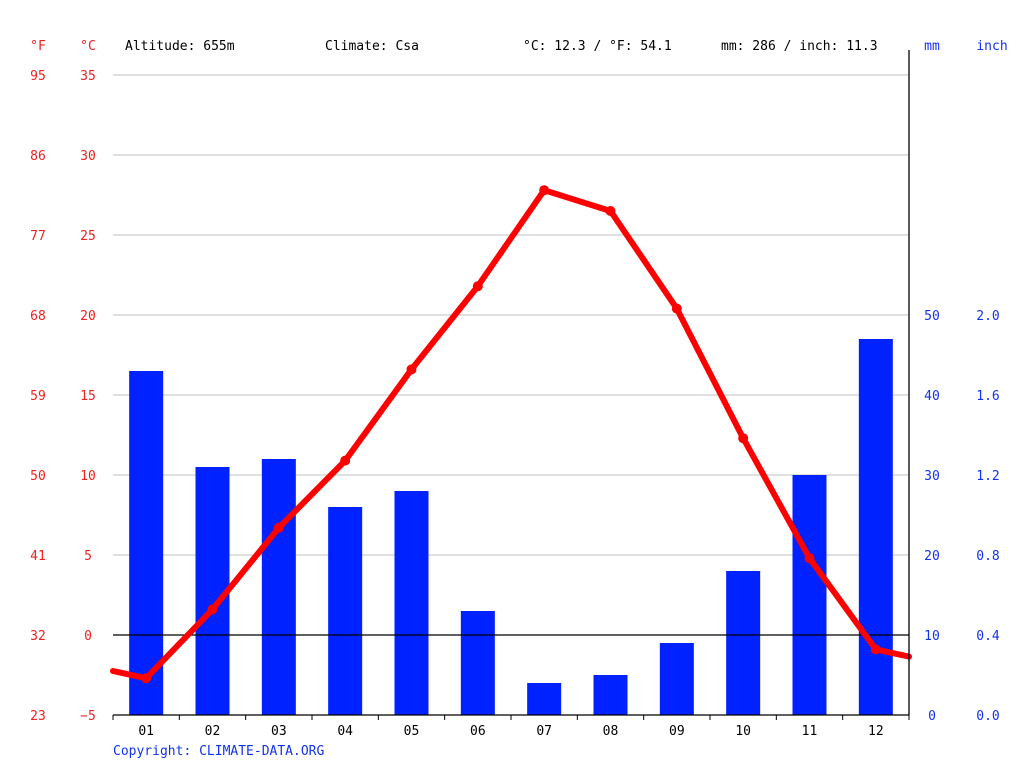 The width and height of the screenshot is (1020, 765). I want to click on precipitation-summary: mm: 286 / inch: 11.3, so click(799, 46).